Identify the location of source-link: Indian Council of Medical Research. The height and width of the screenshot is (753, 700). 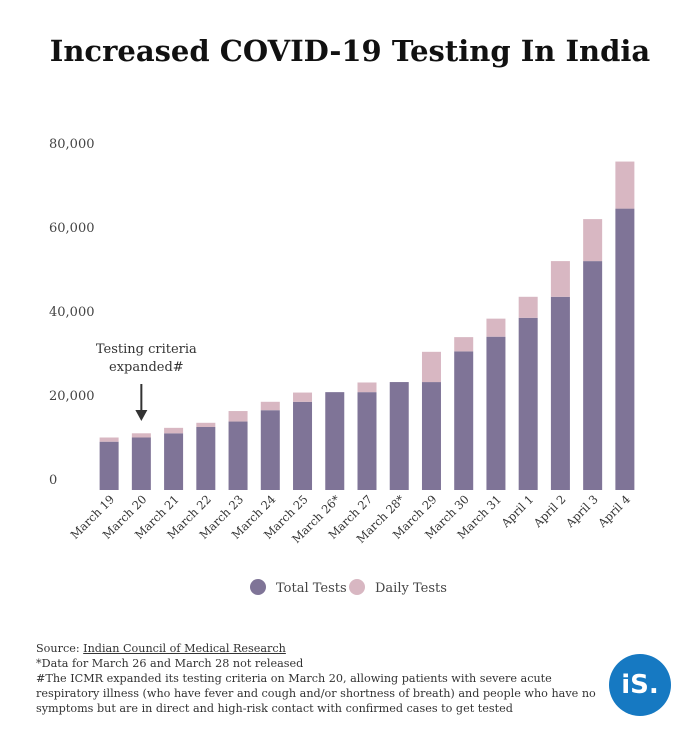
(184, 648).